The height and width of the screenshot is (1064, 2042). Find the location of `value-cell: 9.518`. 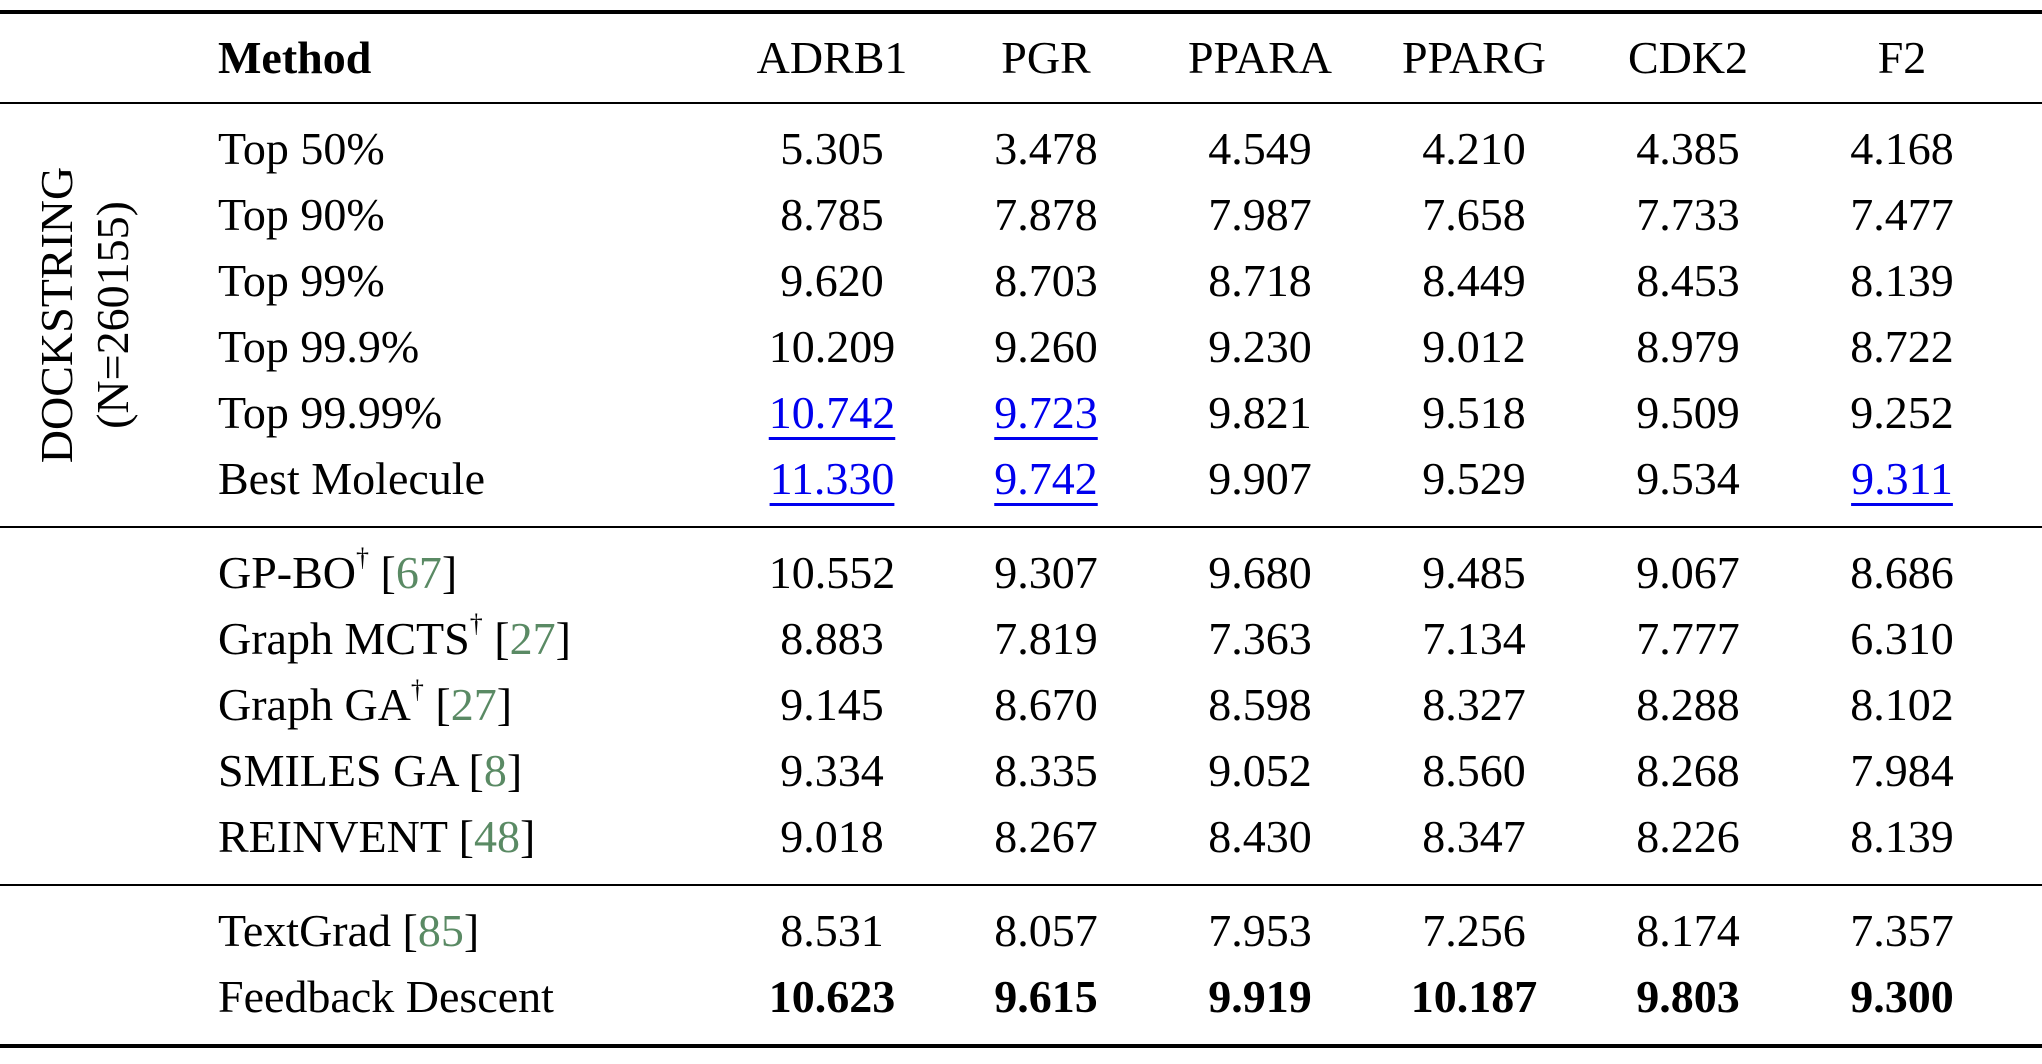

value-cell: 9.518 is located at coordinates (1474, 413).